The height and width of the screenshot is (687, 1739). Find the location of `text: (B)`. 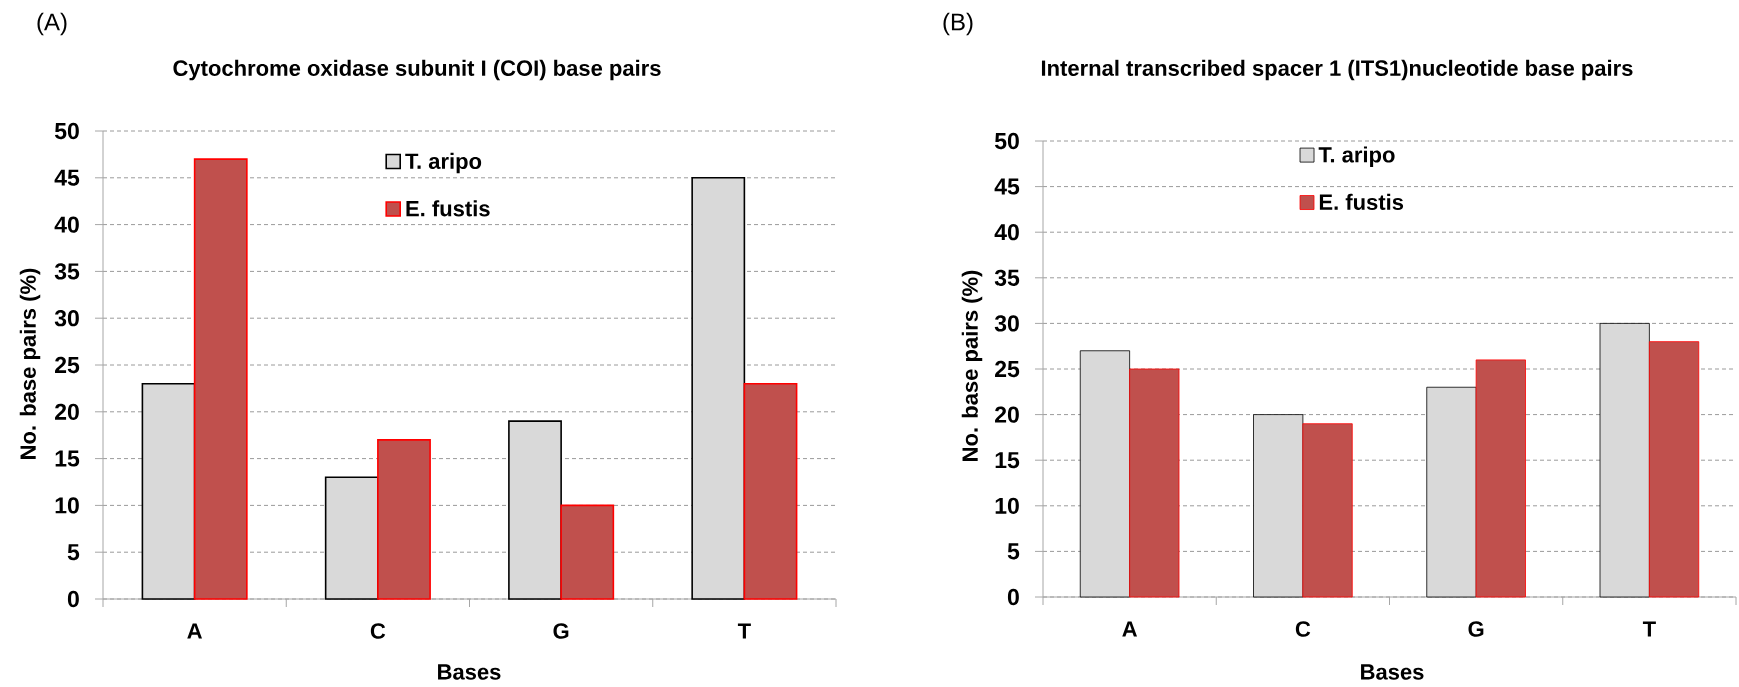

text: (B) is located at coordinates (958, 24).